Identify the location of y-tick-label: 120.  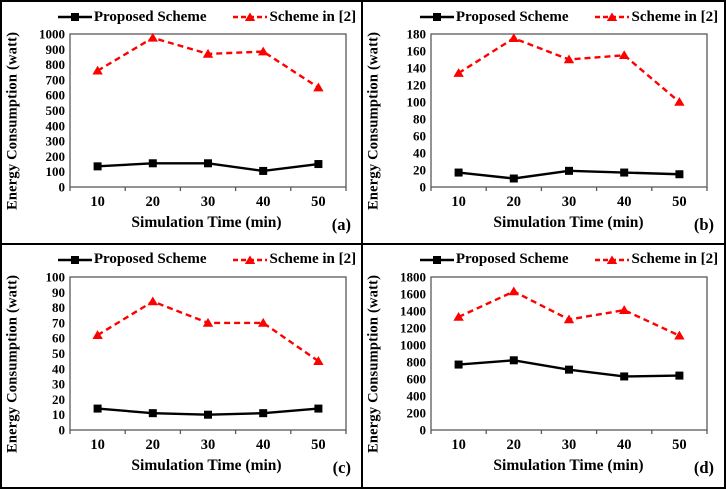
(417, 85).